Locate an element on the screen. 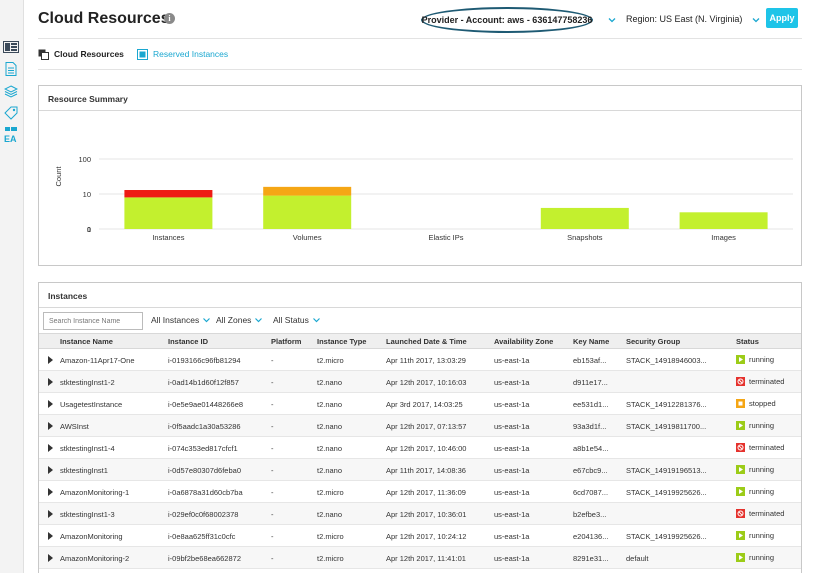 This screenshot has height=573, width=820. info-icon: i is located at coordinates (169, 18).